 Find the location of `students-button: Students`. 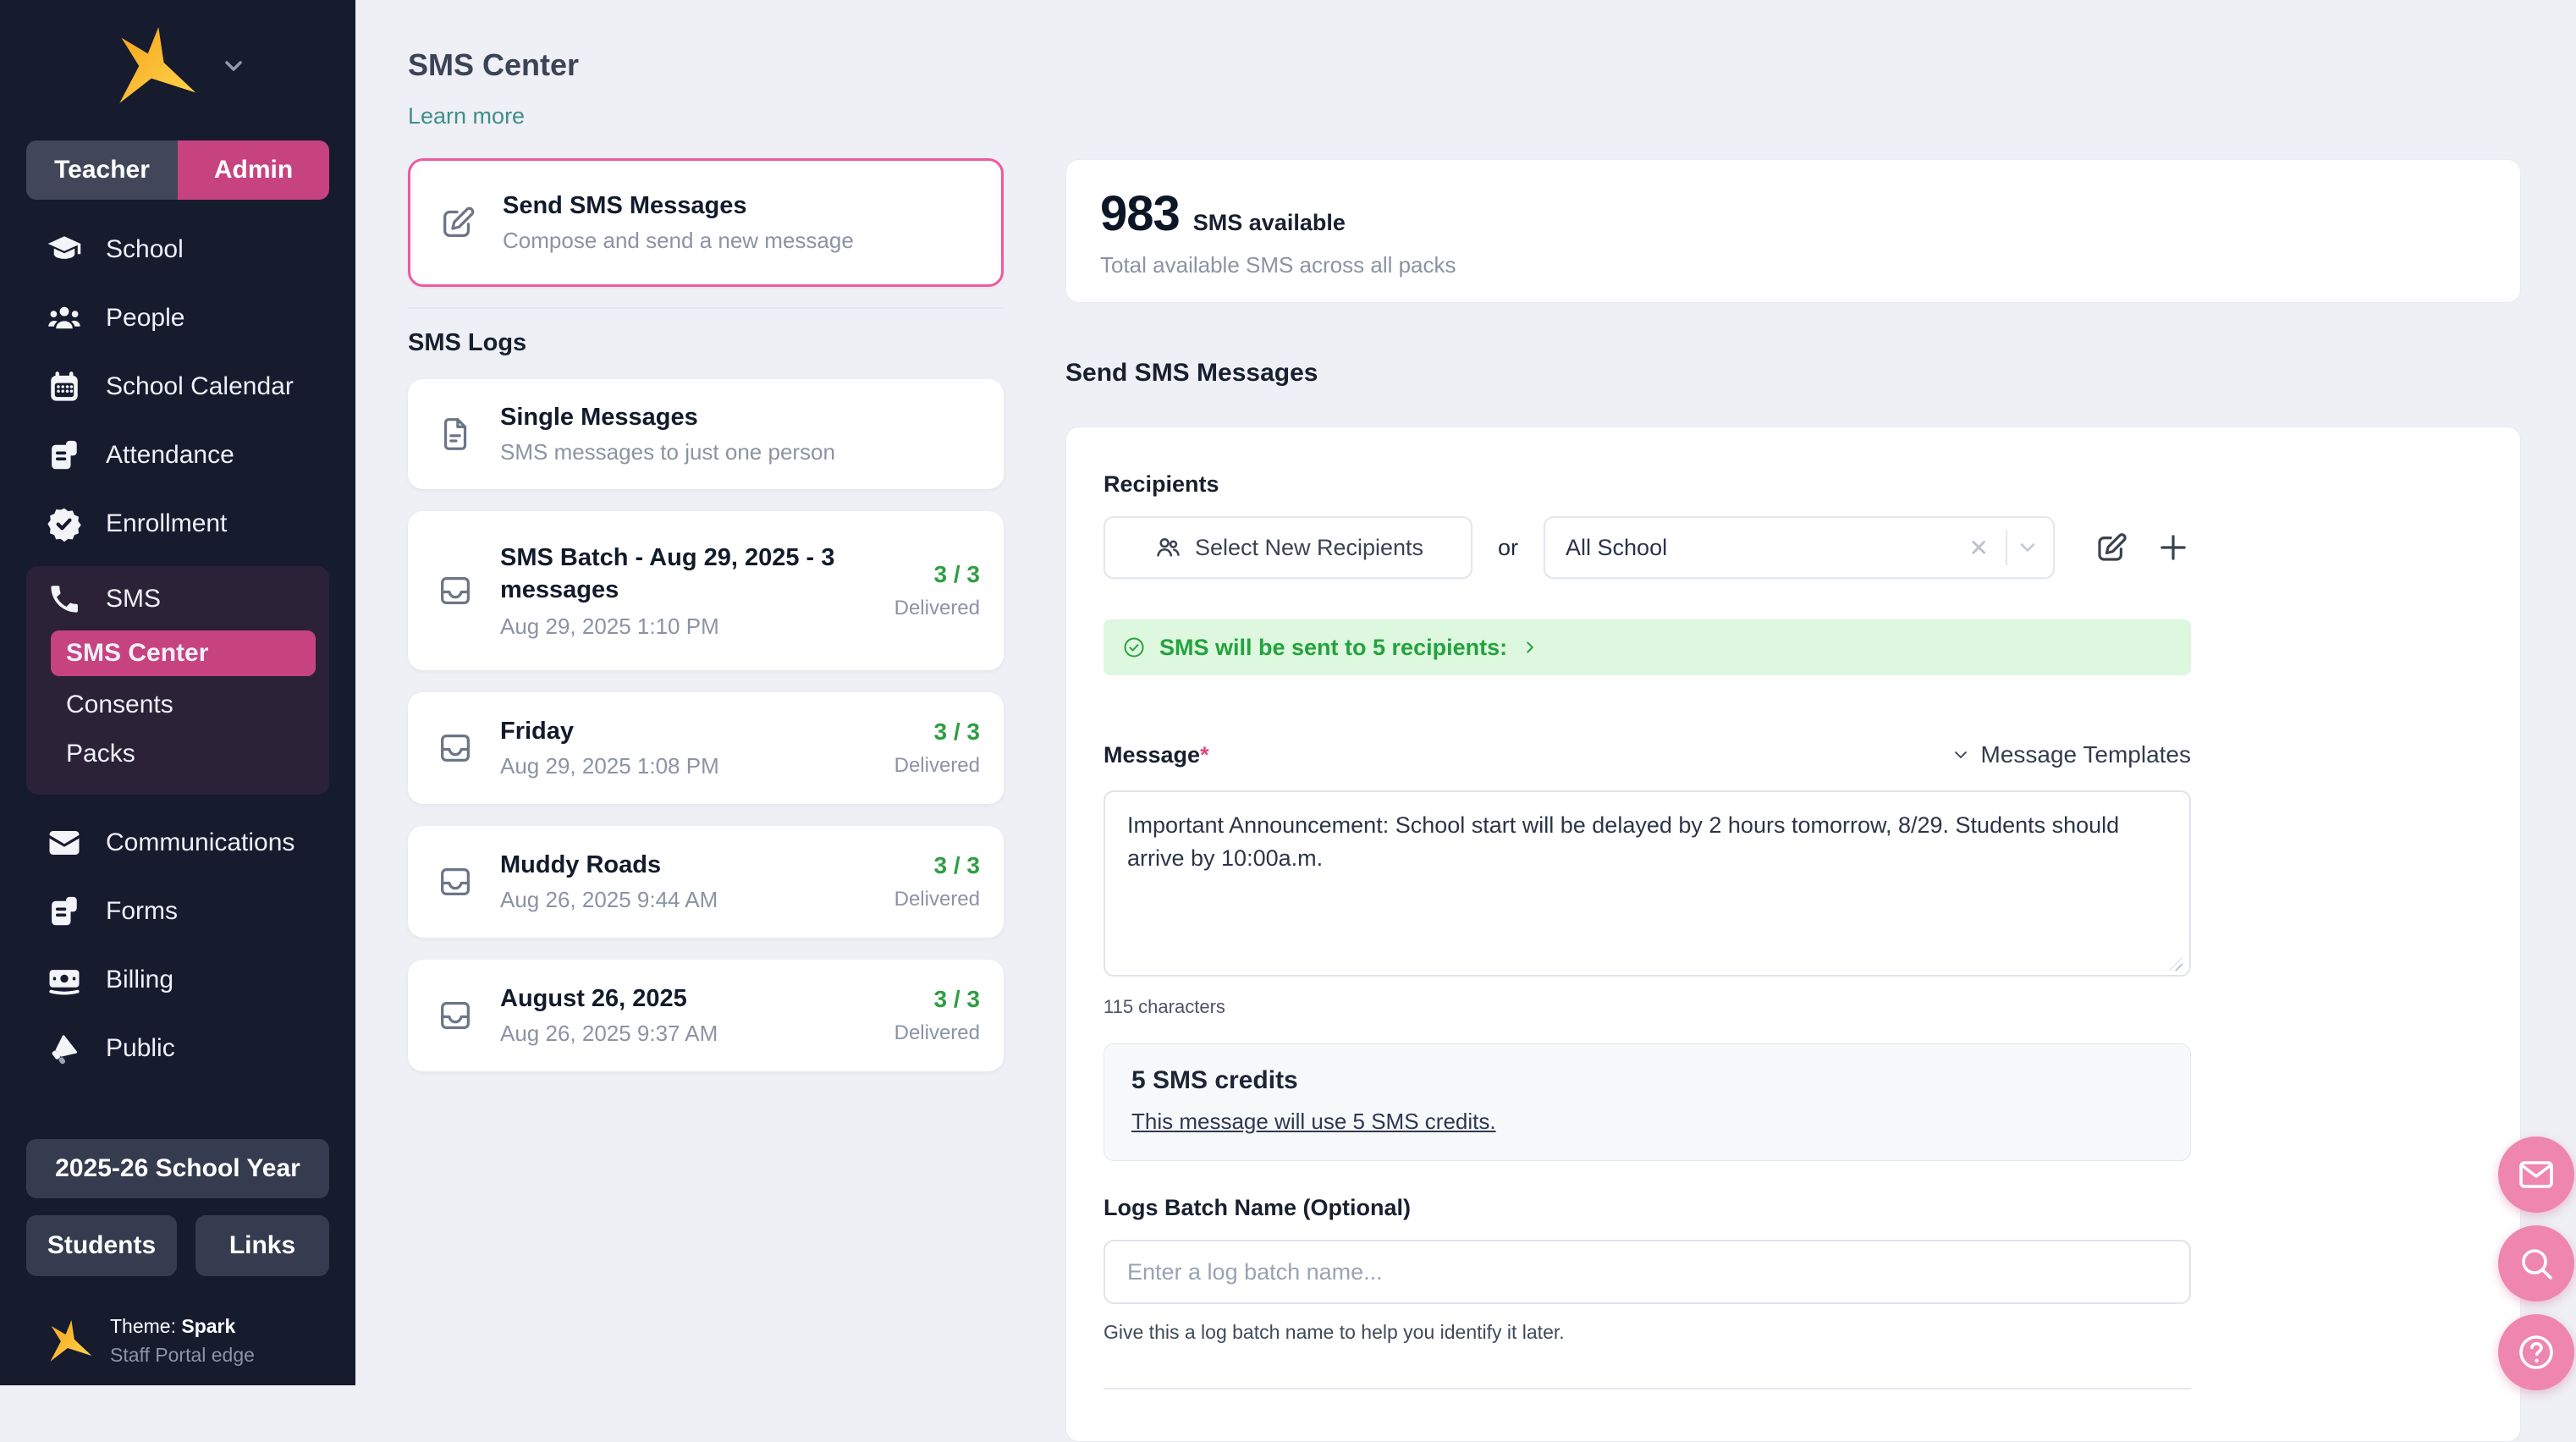

students-button: Students is located at coordinates (101, 1245).